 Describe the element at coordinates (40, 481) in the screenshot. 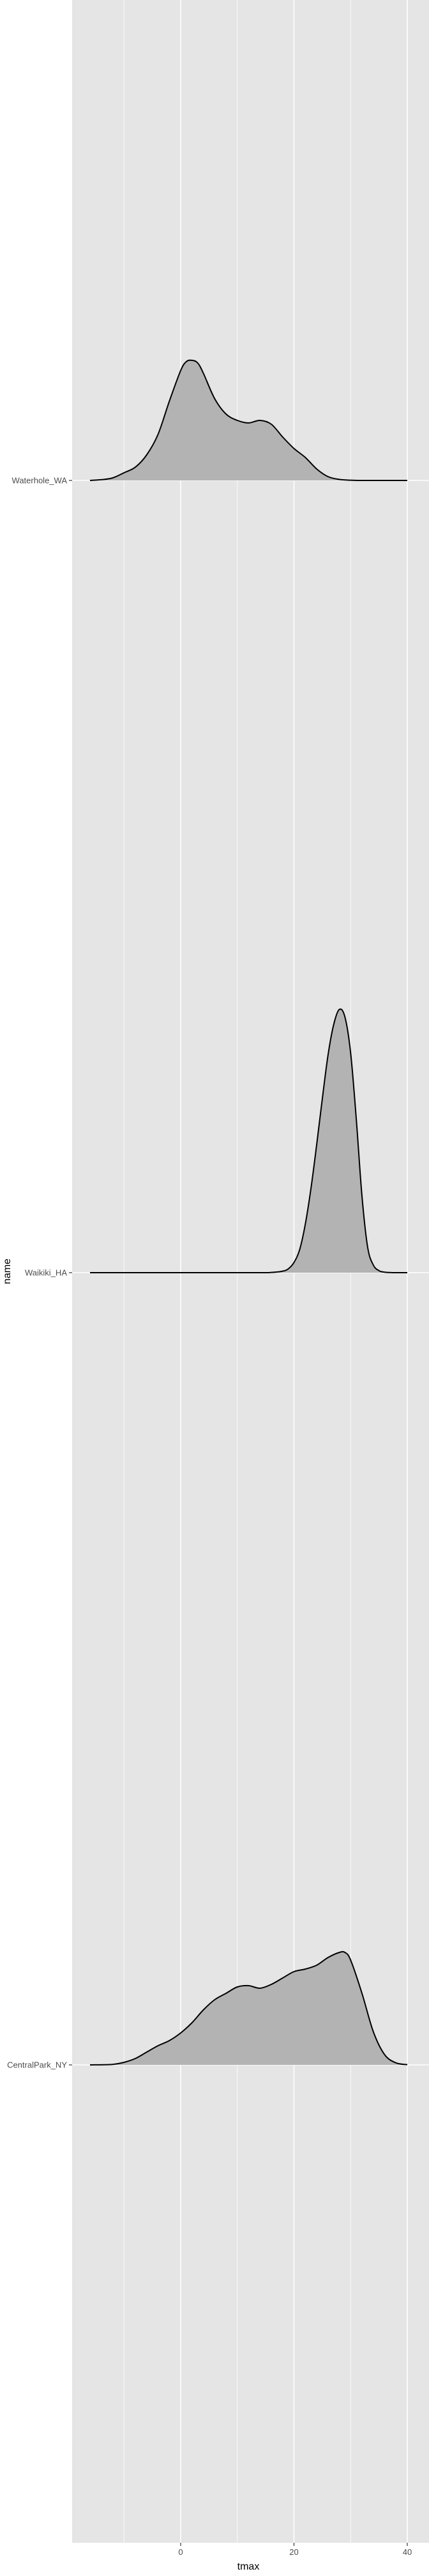

I see `y-tick-label-Waterhole_WA: Waterhole_WA` at that location.